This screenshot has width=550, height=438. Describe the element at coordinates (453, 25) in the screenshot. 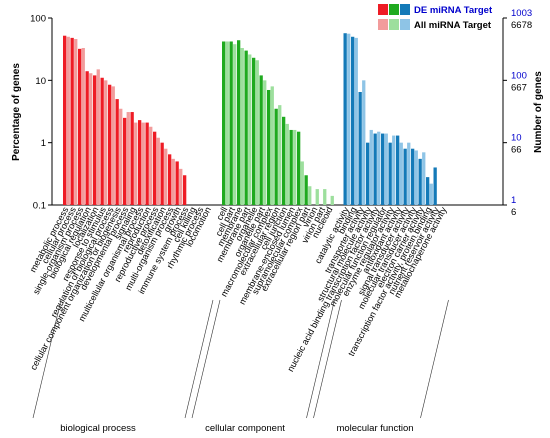

I see `legend-label-all: All miRNA Target` at that location.